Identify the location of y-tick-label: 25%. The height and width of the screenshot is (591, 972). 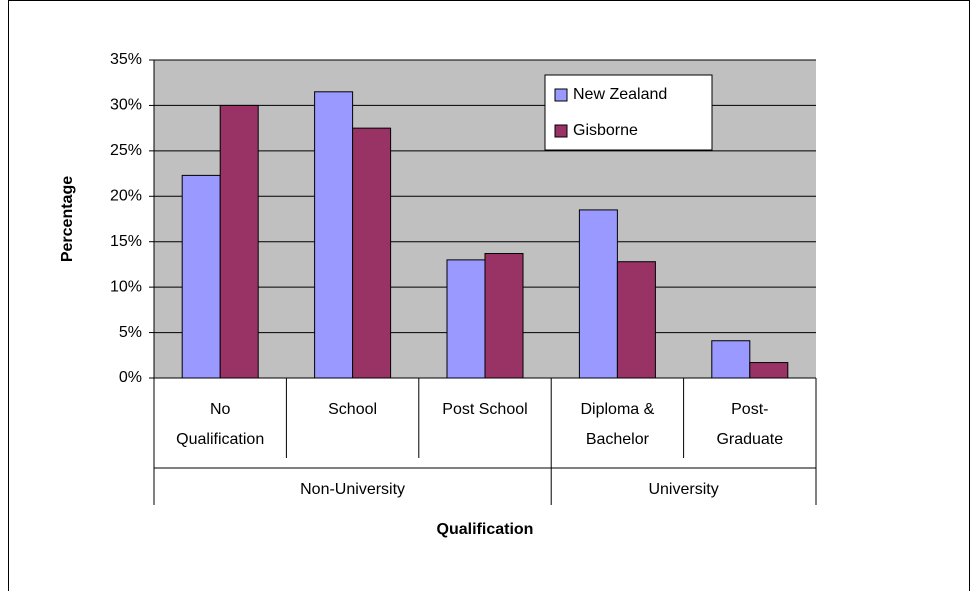
(126, 150).